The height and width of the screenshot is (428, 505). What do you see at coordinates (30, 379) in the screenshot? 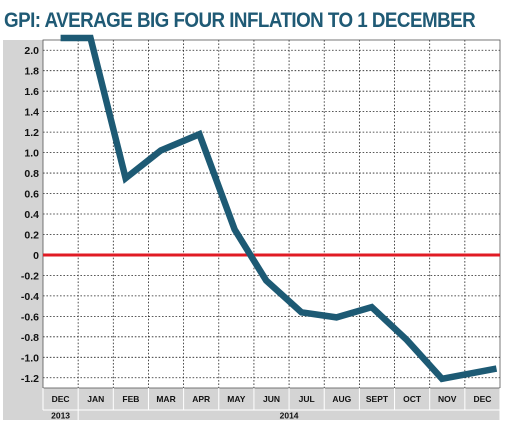
I see `y-tick-label: -1.2` at bounding box center [30, 379].